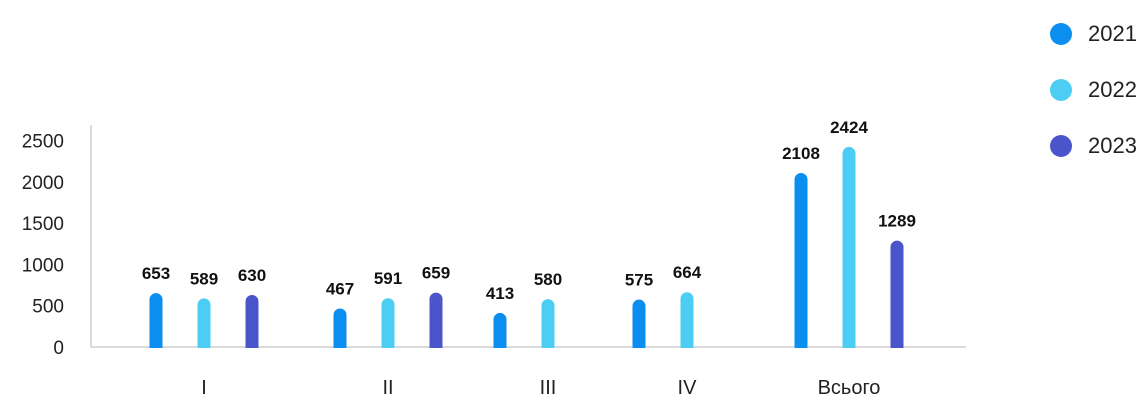  I want to click on legend-item-2022: 2022, so click(1093, 90).